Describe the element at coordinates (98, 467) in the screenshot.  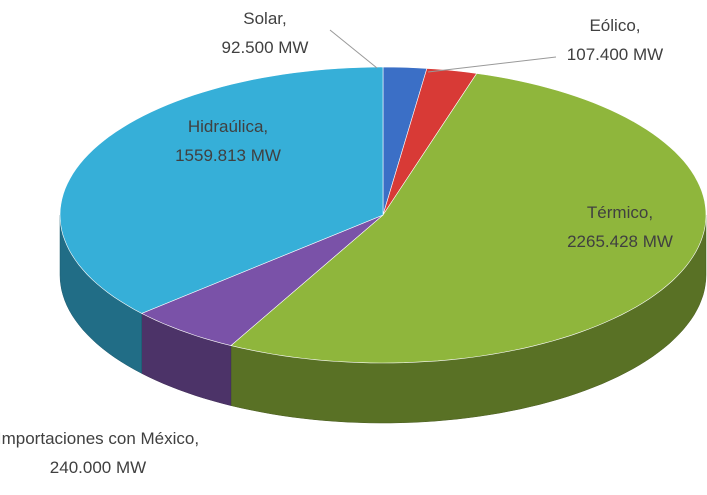
I see `label-value: 240.000 MW` at that location.